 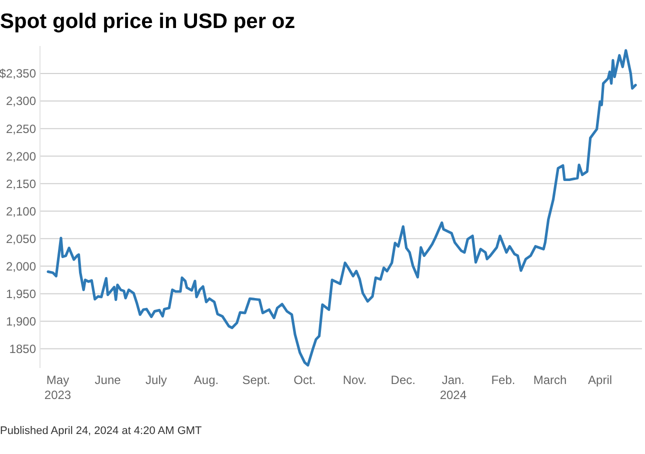 I want to click on y-tick-label: 2,000, so click(x=21, y=266).